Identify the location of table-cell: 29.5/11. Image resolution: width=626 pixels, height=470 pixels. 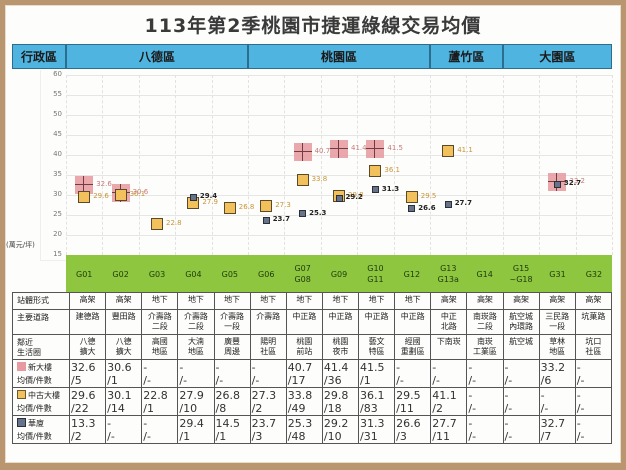
(413, 401).